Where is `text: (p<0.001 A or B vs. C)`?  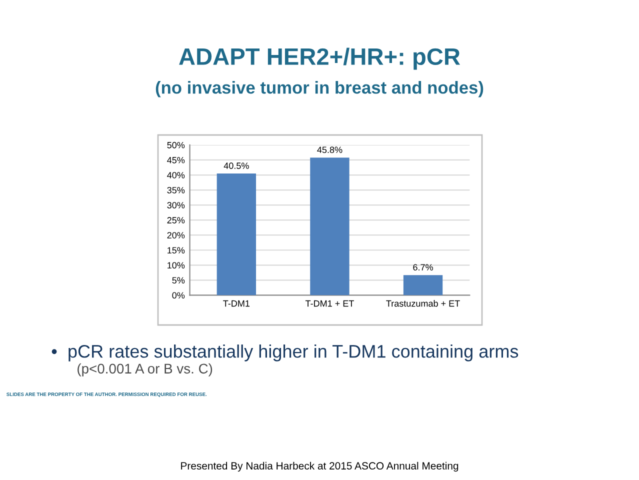 text: (p<0.001 A or B vs. C) is located at coordinates (145, 369).